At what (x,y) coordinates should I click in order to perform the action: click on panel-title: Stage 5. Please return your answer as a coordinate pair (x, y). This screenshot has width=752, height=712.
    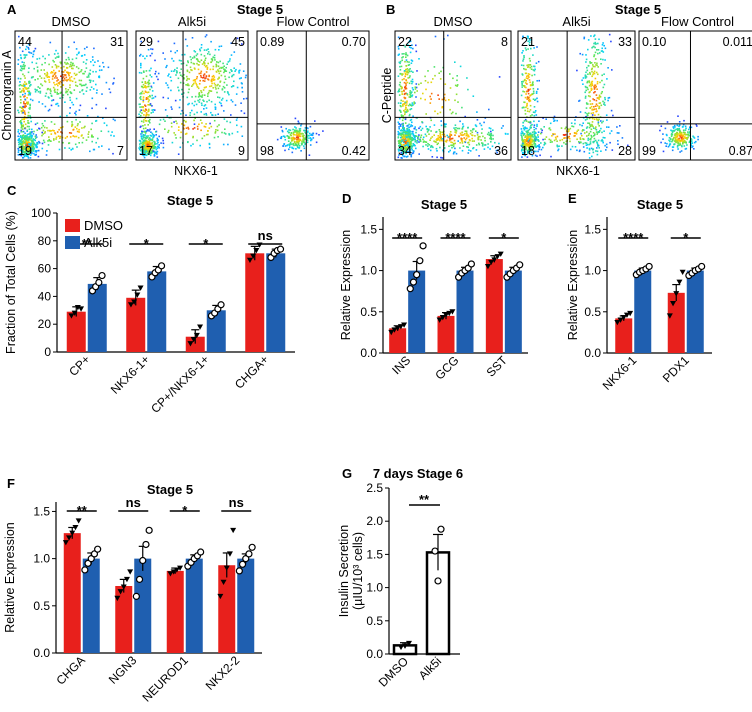
    Looking at the image, I should click on (260, 9).